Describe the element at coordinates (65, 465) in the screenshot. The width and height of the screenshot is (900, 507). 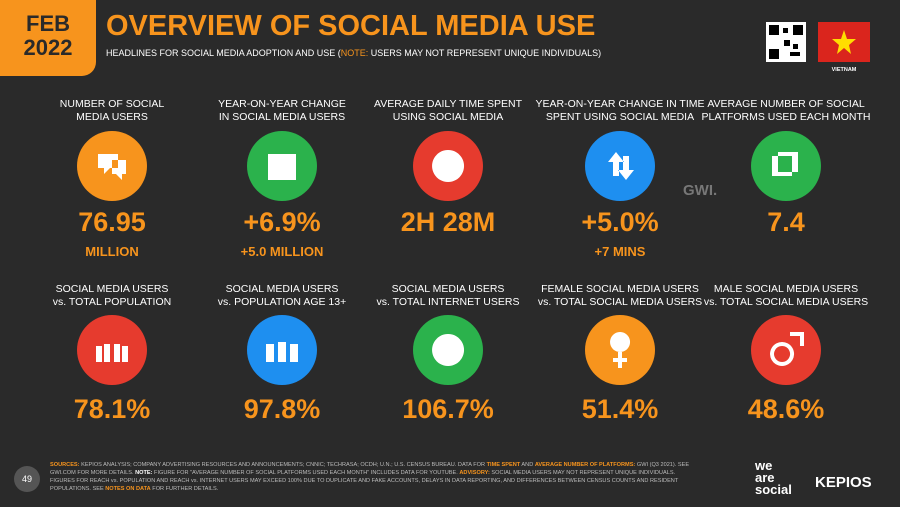
I see `source-part: SOURCES:` at that location.